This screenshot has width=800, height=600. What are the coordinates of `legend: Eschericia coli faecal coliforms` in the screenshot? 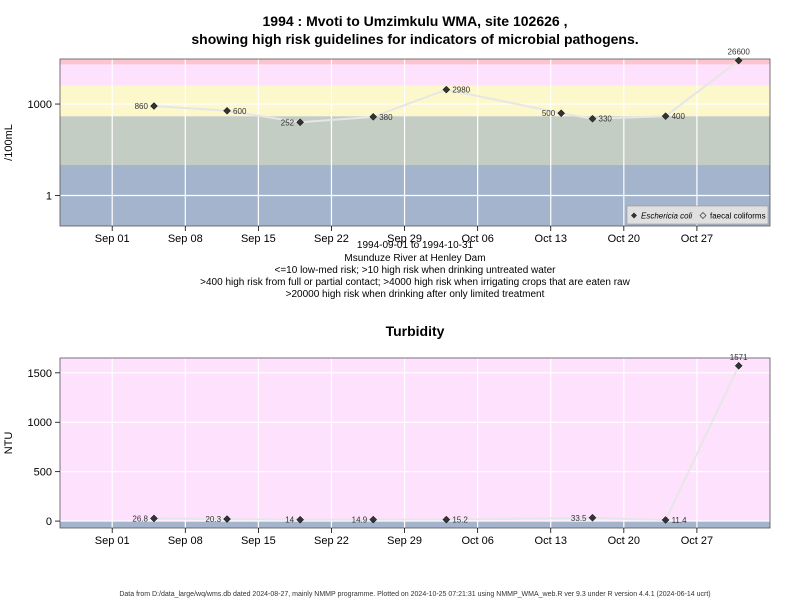 It's located at (697, 215).